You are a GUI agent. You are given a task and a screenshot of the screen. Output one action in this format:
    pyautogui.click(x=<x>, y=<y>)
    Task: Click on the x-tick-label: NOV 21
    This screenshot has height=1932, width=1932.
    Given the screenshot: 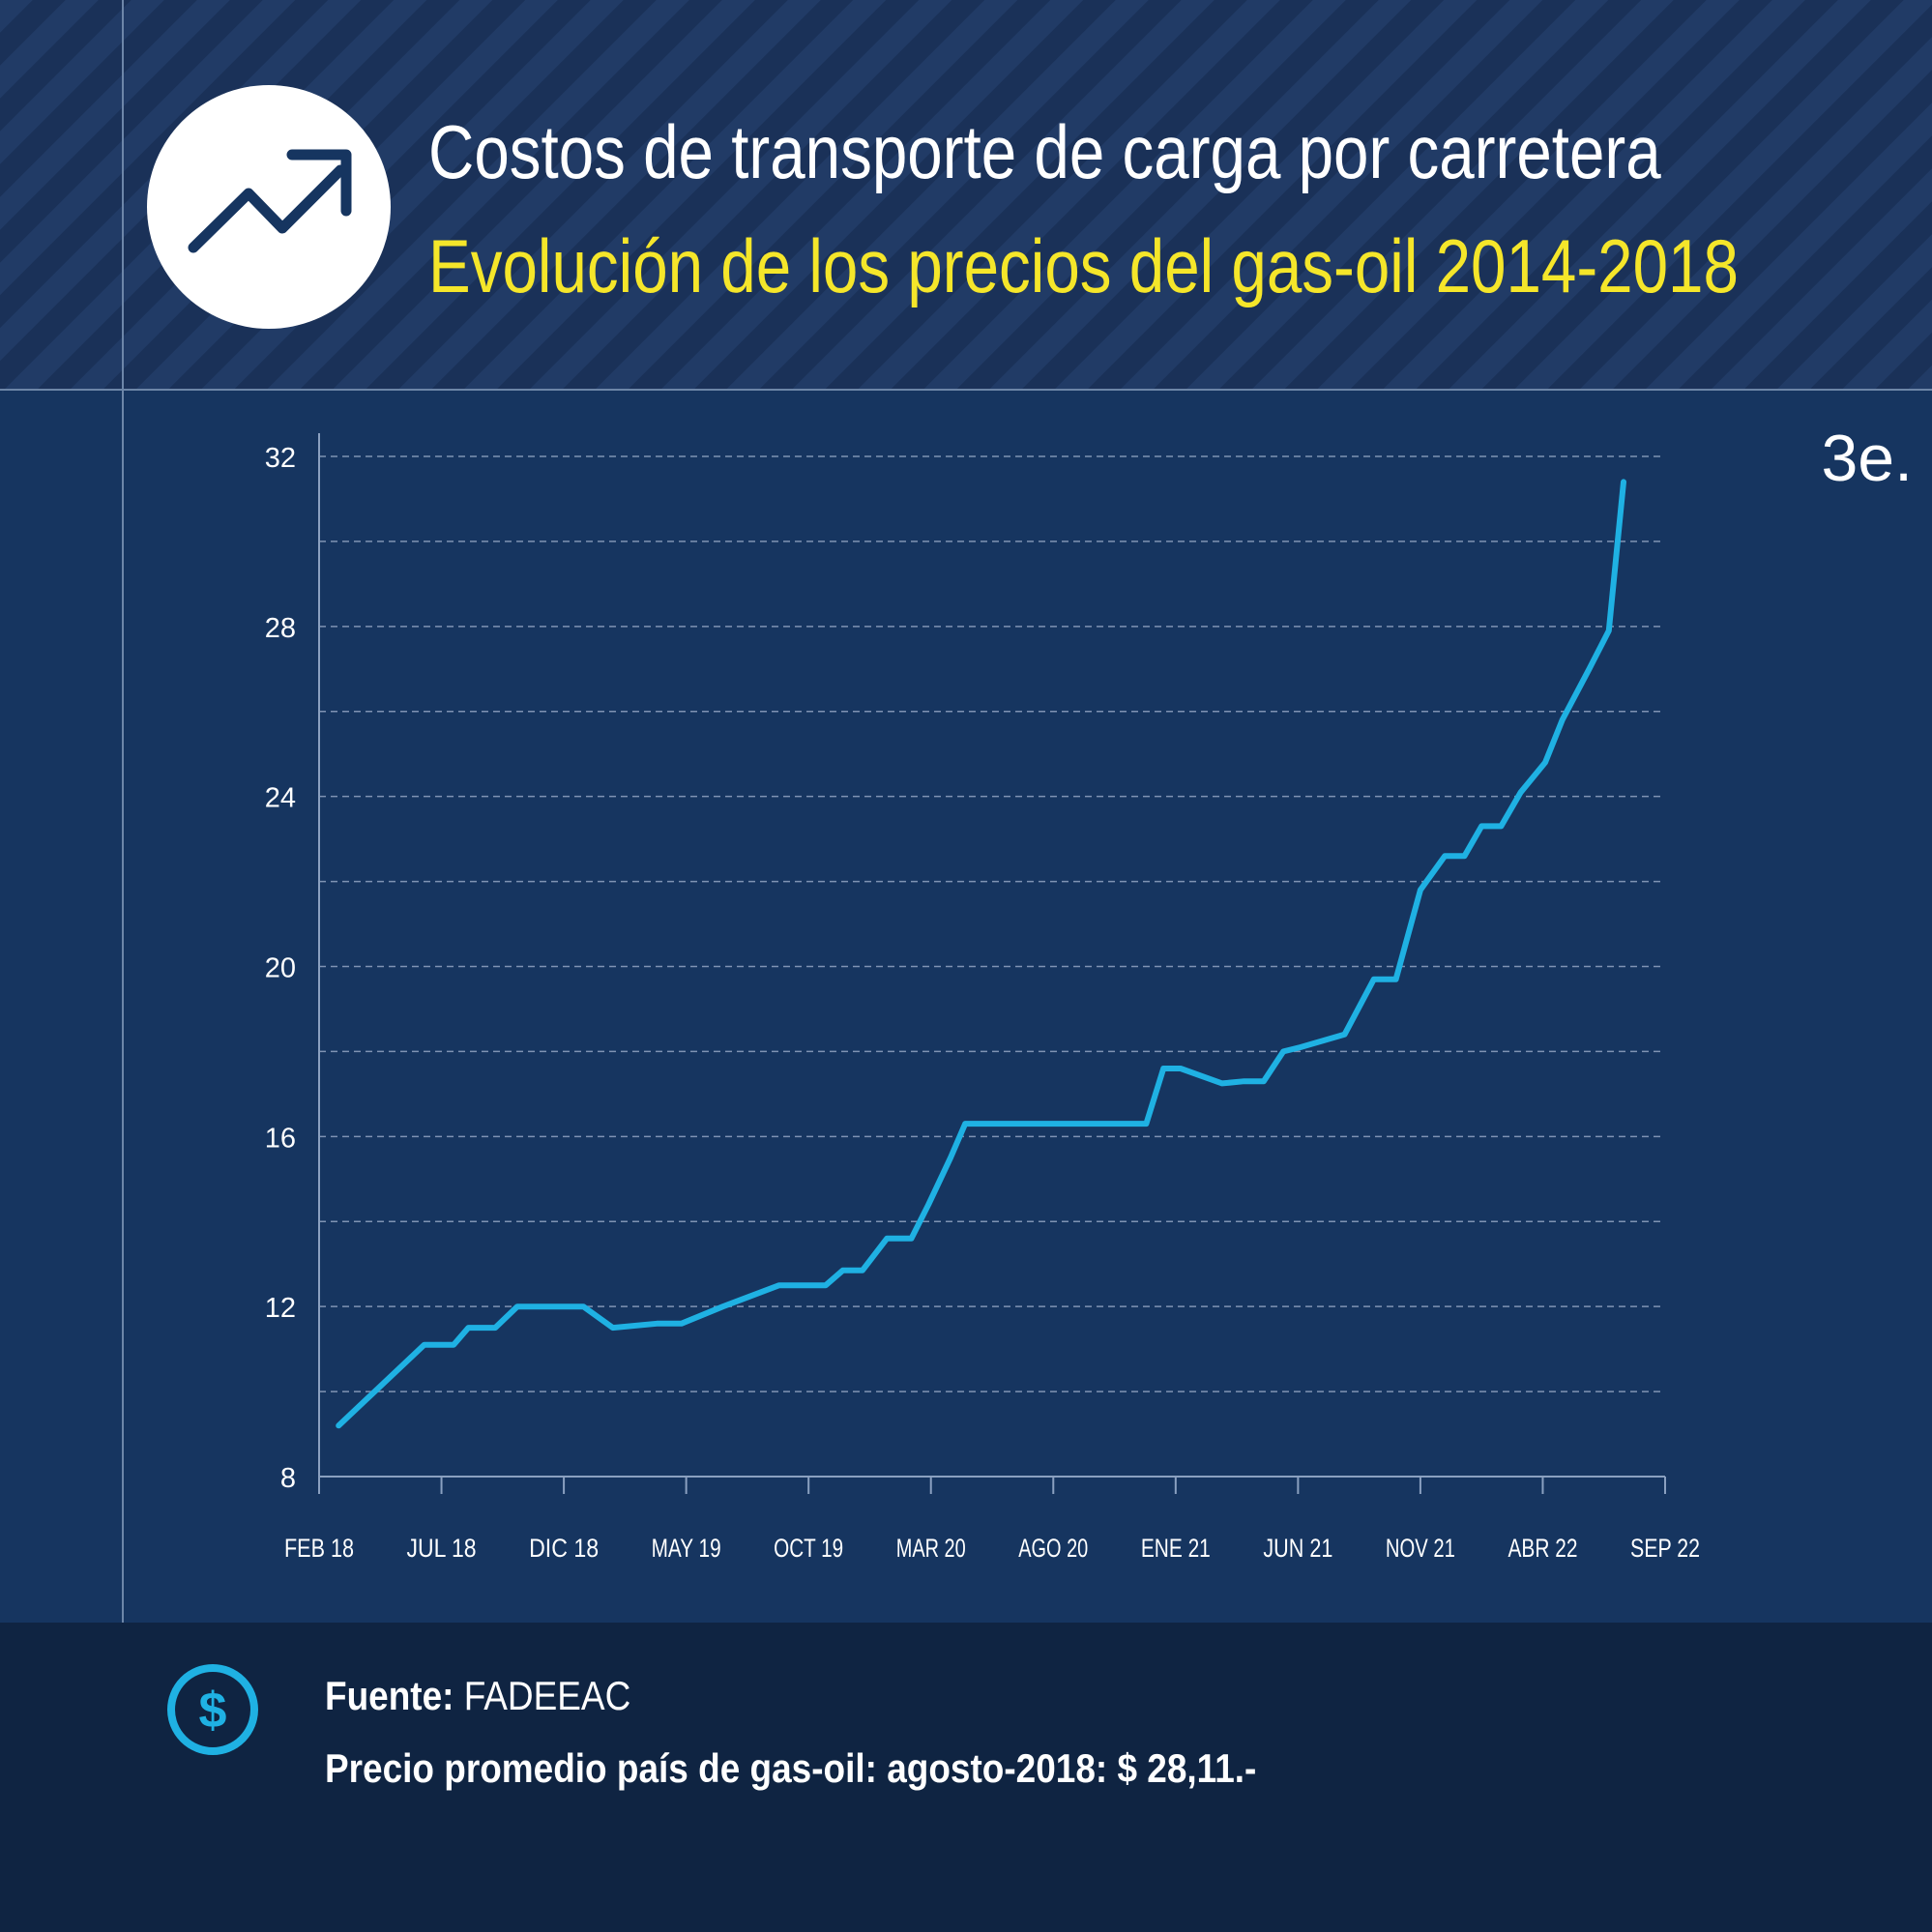 What is the action you would take?
    pyautogui.click(x=1420, y=1548)
    